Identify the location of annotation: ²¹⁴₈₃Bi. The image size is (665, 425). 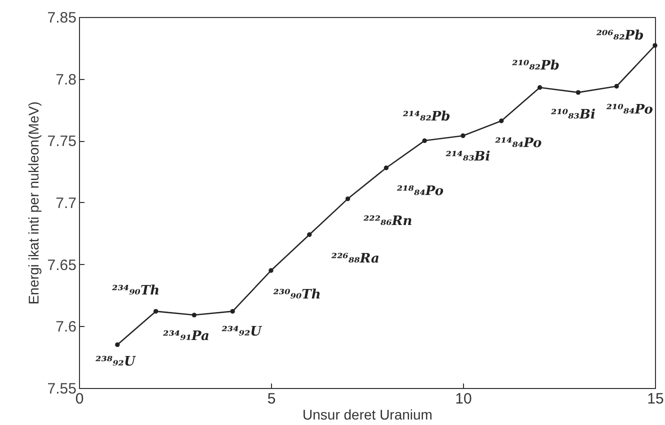
(468, 157).